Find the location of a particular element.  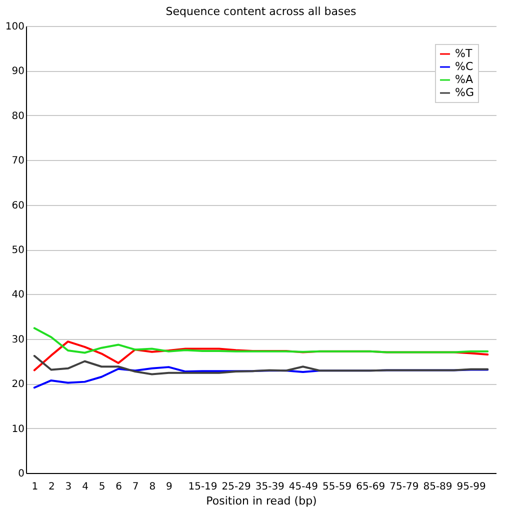

y-tick-label: 40 is located at coordinates (18, 295).